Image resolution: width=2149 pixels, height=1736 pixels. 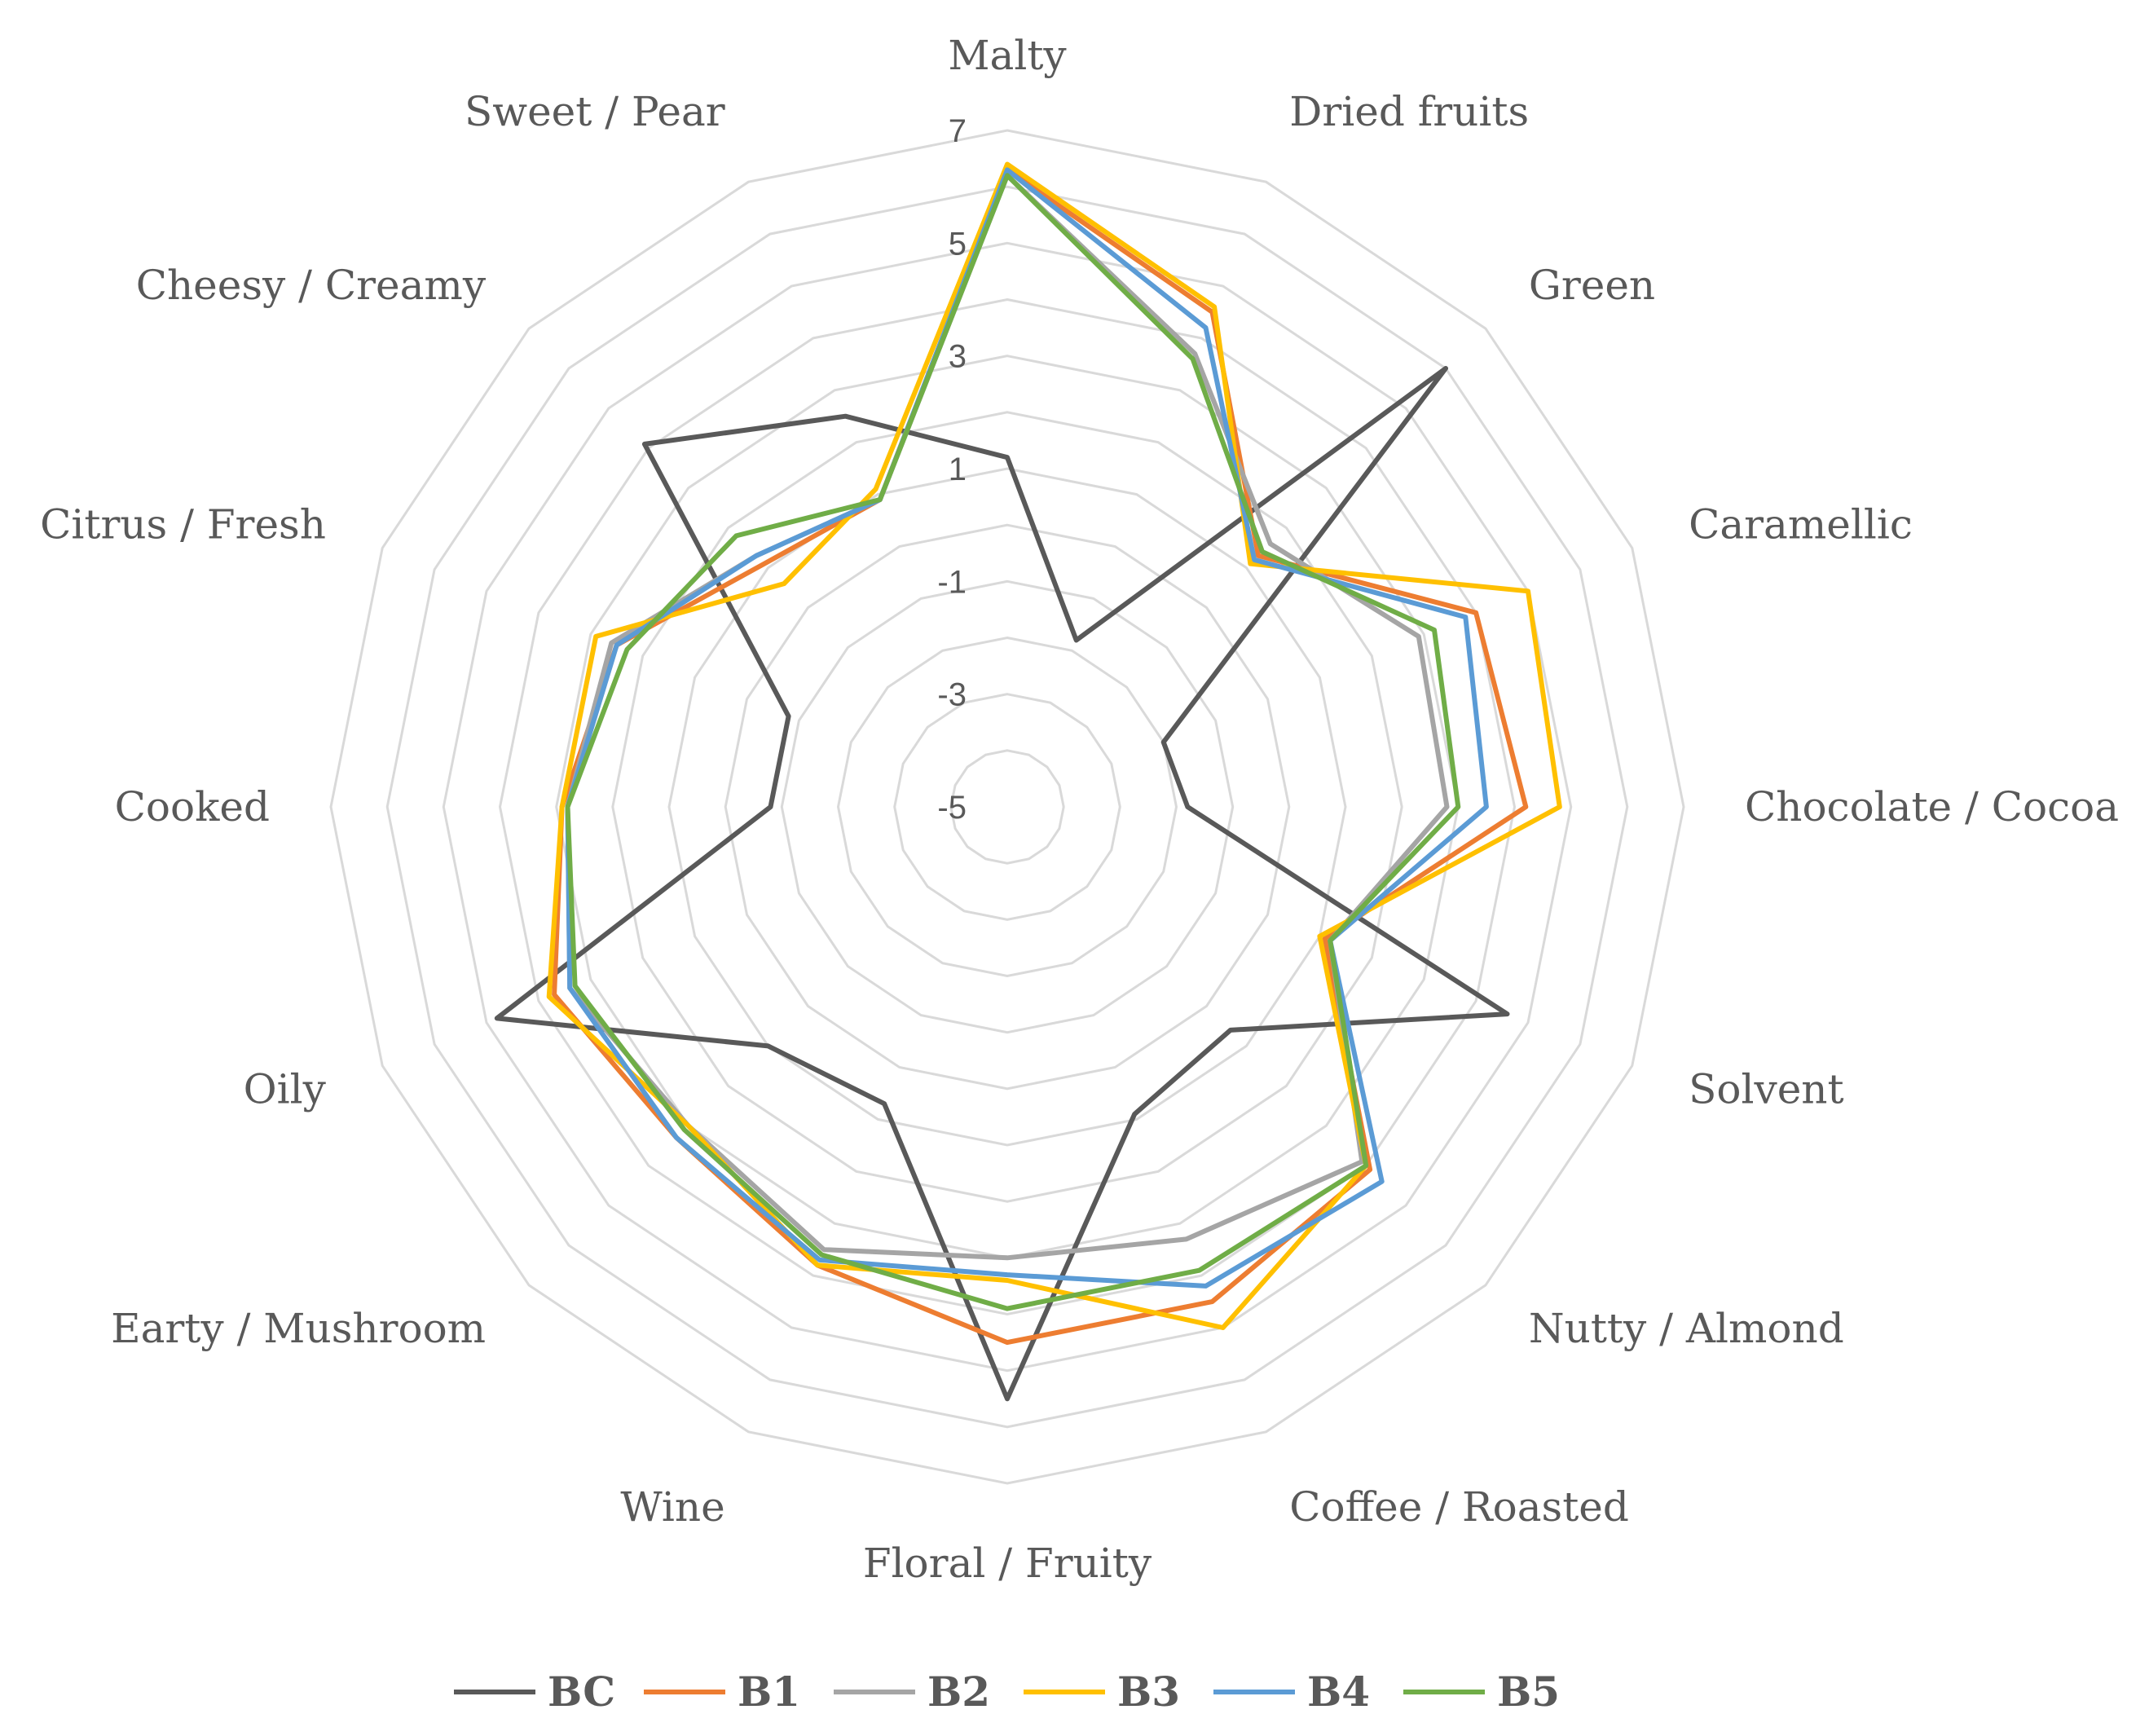 What do you see at coordinates (581, 1692) in the screenshot?
I see `legend-label: BC` at bounding box center [581, 1692].